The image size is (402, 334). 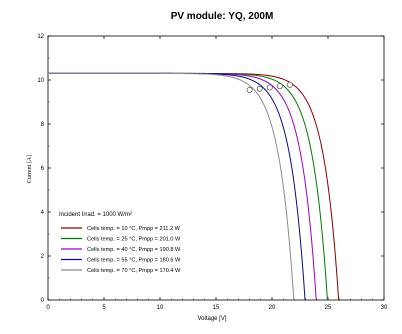 What do you see at coordinates (43, 301) in the screenshot?
I see `y-tick-label: 0` at bounding box center [43, 301].